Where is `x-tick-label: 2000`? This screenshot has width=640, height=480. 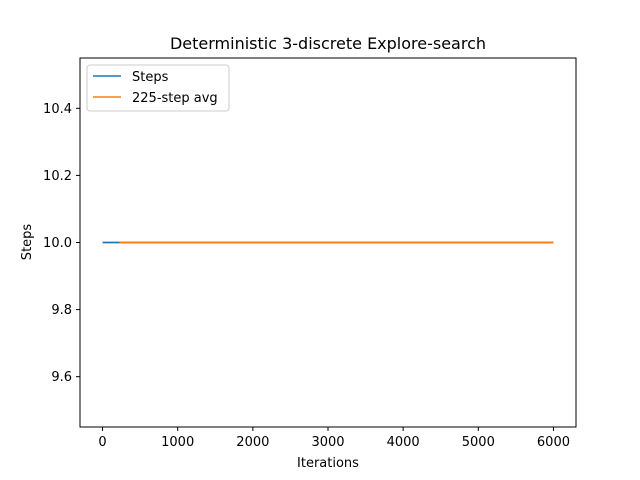
x-tick-label: 2000 is located at coordinates (252, 442).